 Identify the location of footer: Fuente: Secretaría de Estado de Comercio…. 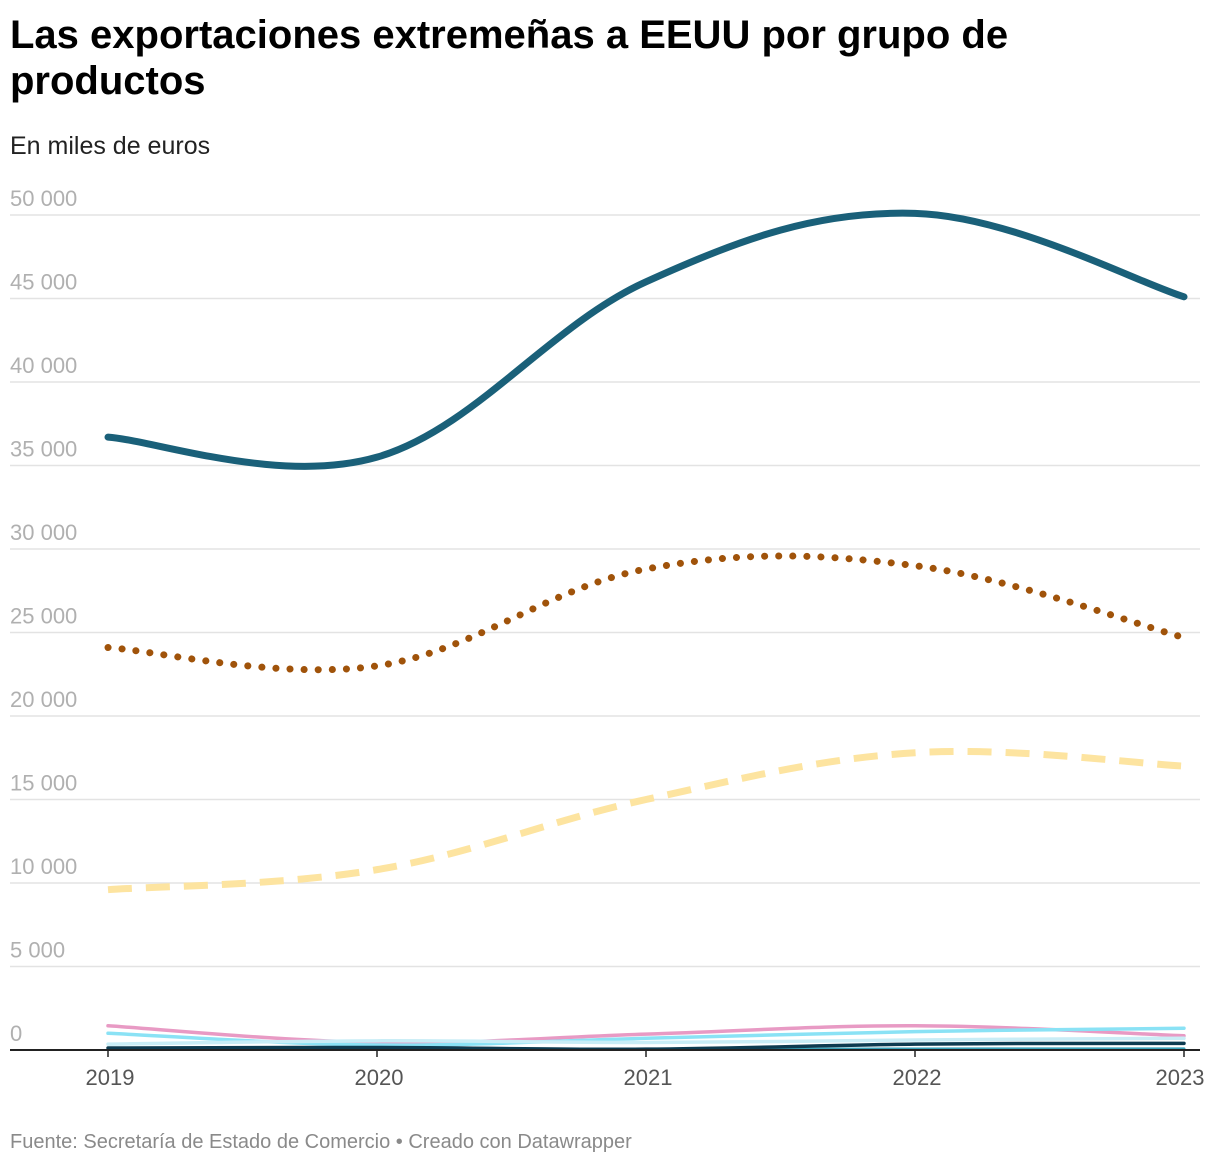
(321, 1142).